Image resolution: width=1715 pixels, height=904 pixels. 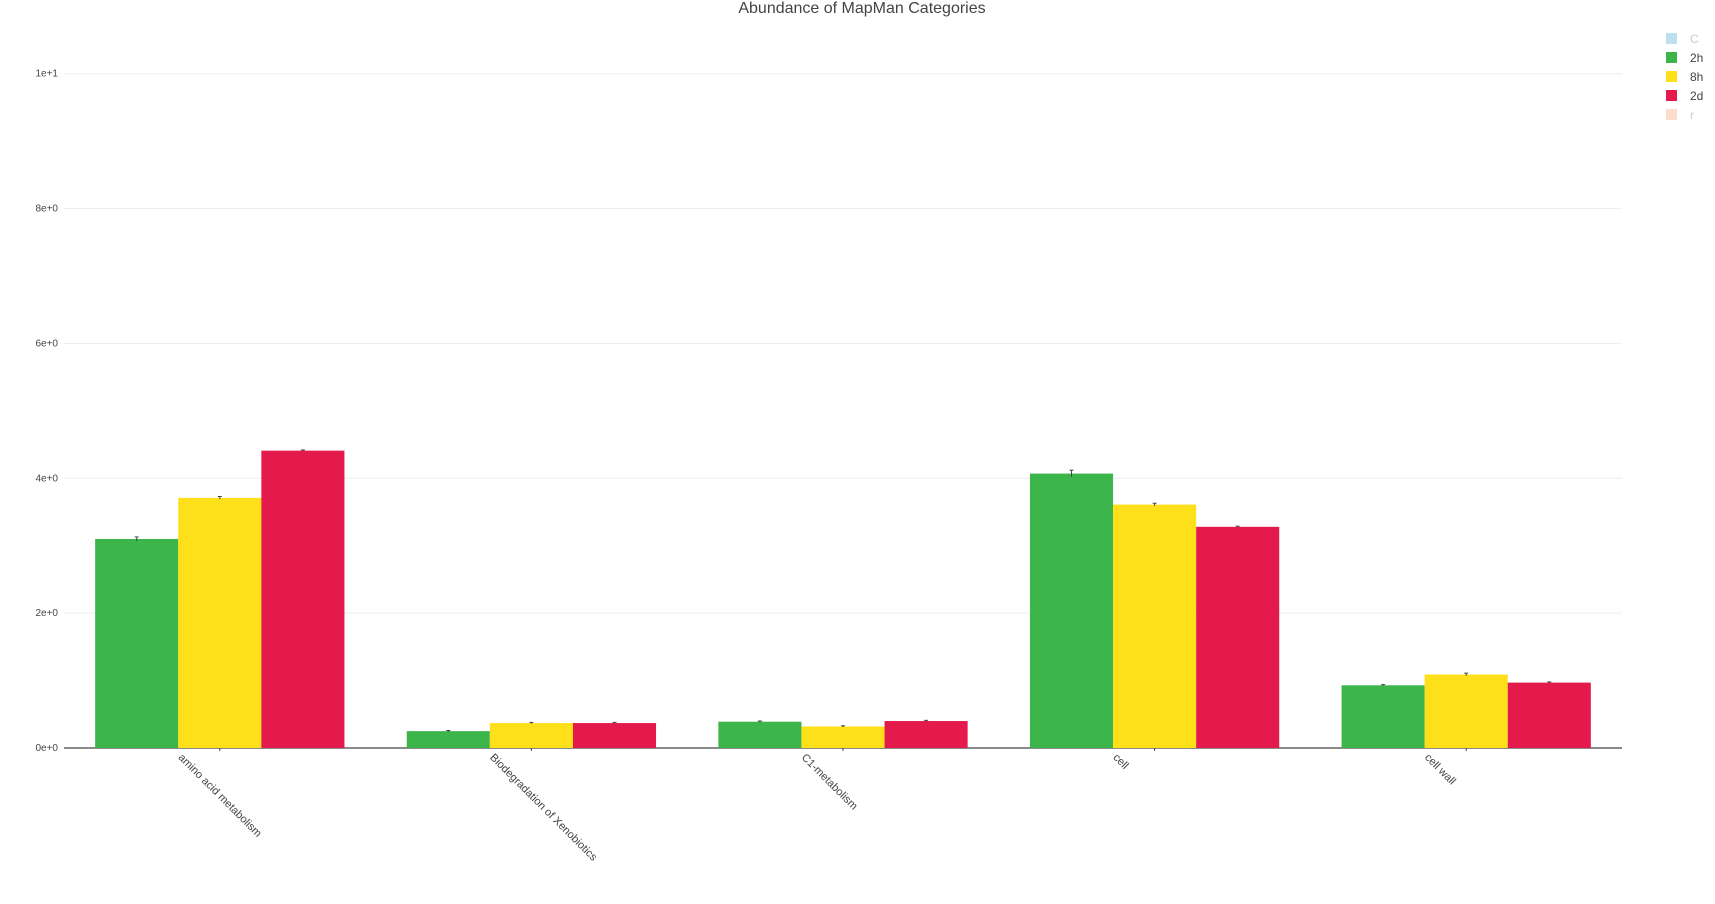 I want to click on y-tick-label: 1e+1, so click(x=46, y=74).